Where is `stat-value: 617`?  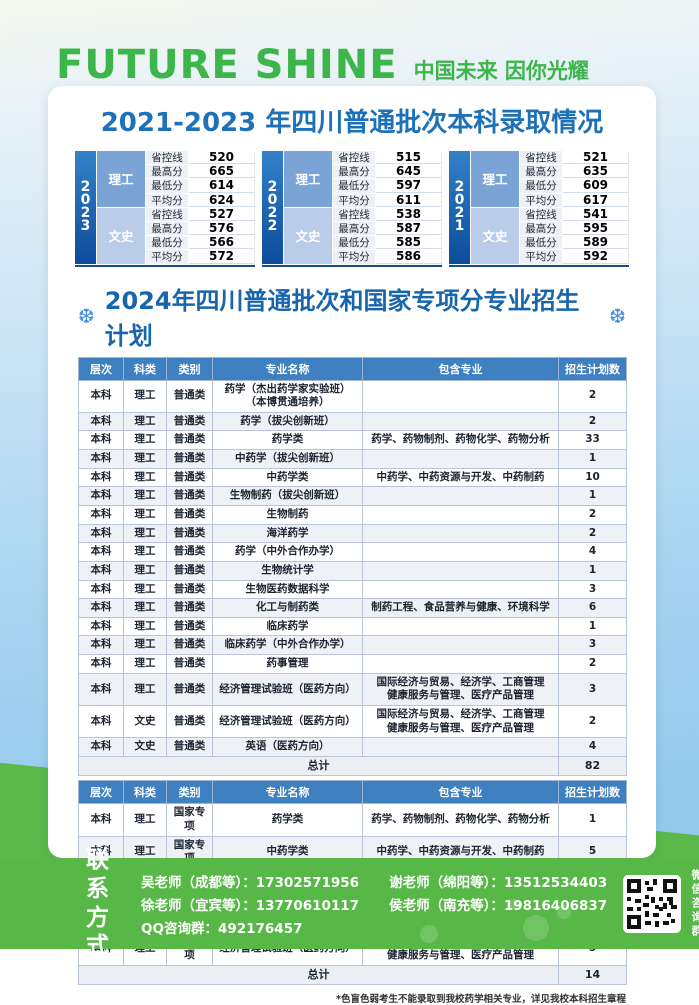
stat-value: 617 is located at coordinates (596, 200).